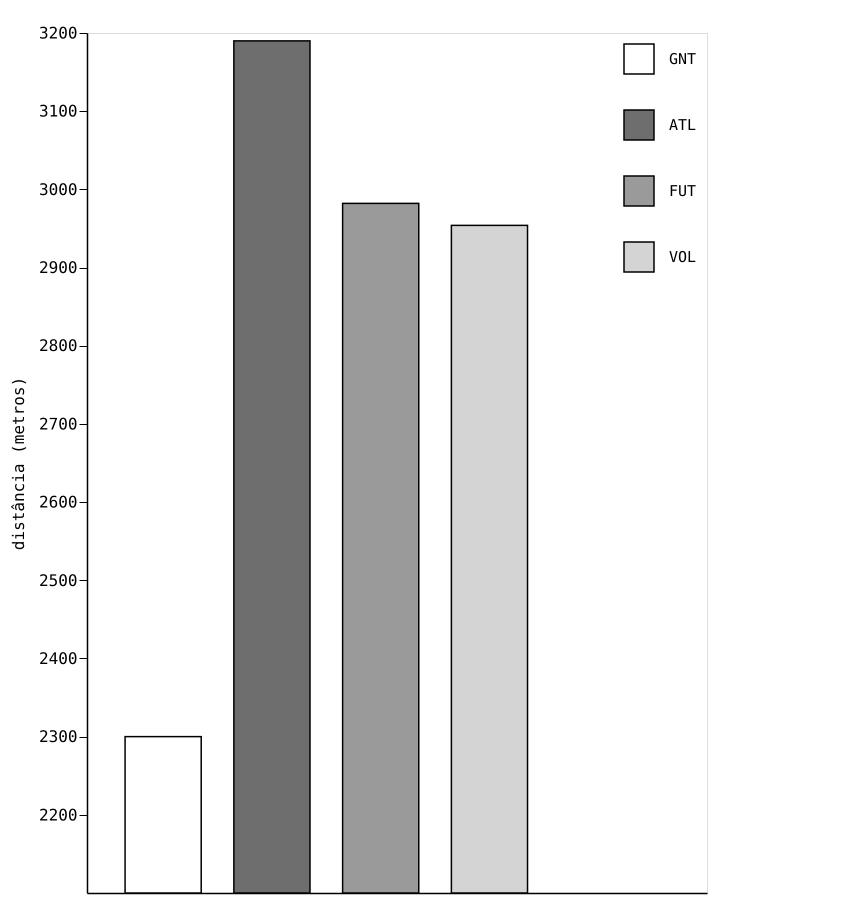 The height and width of the screenshot is (901, 851). What do you see at coordinates (682, 125) in the screenshot?
I see `legend-label: ATL` at bounding box center [682, 125].